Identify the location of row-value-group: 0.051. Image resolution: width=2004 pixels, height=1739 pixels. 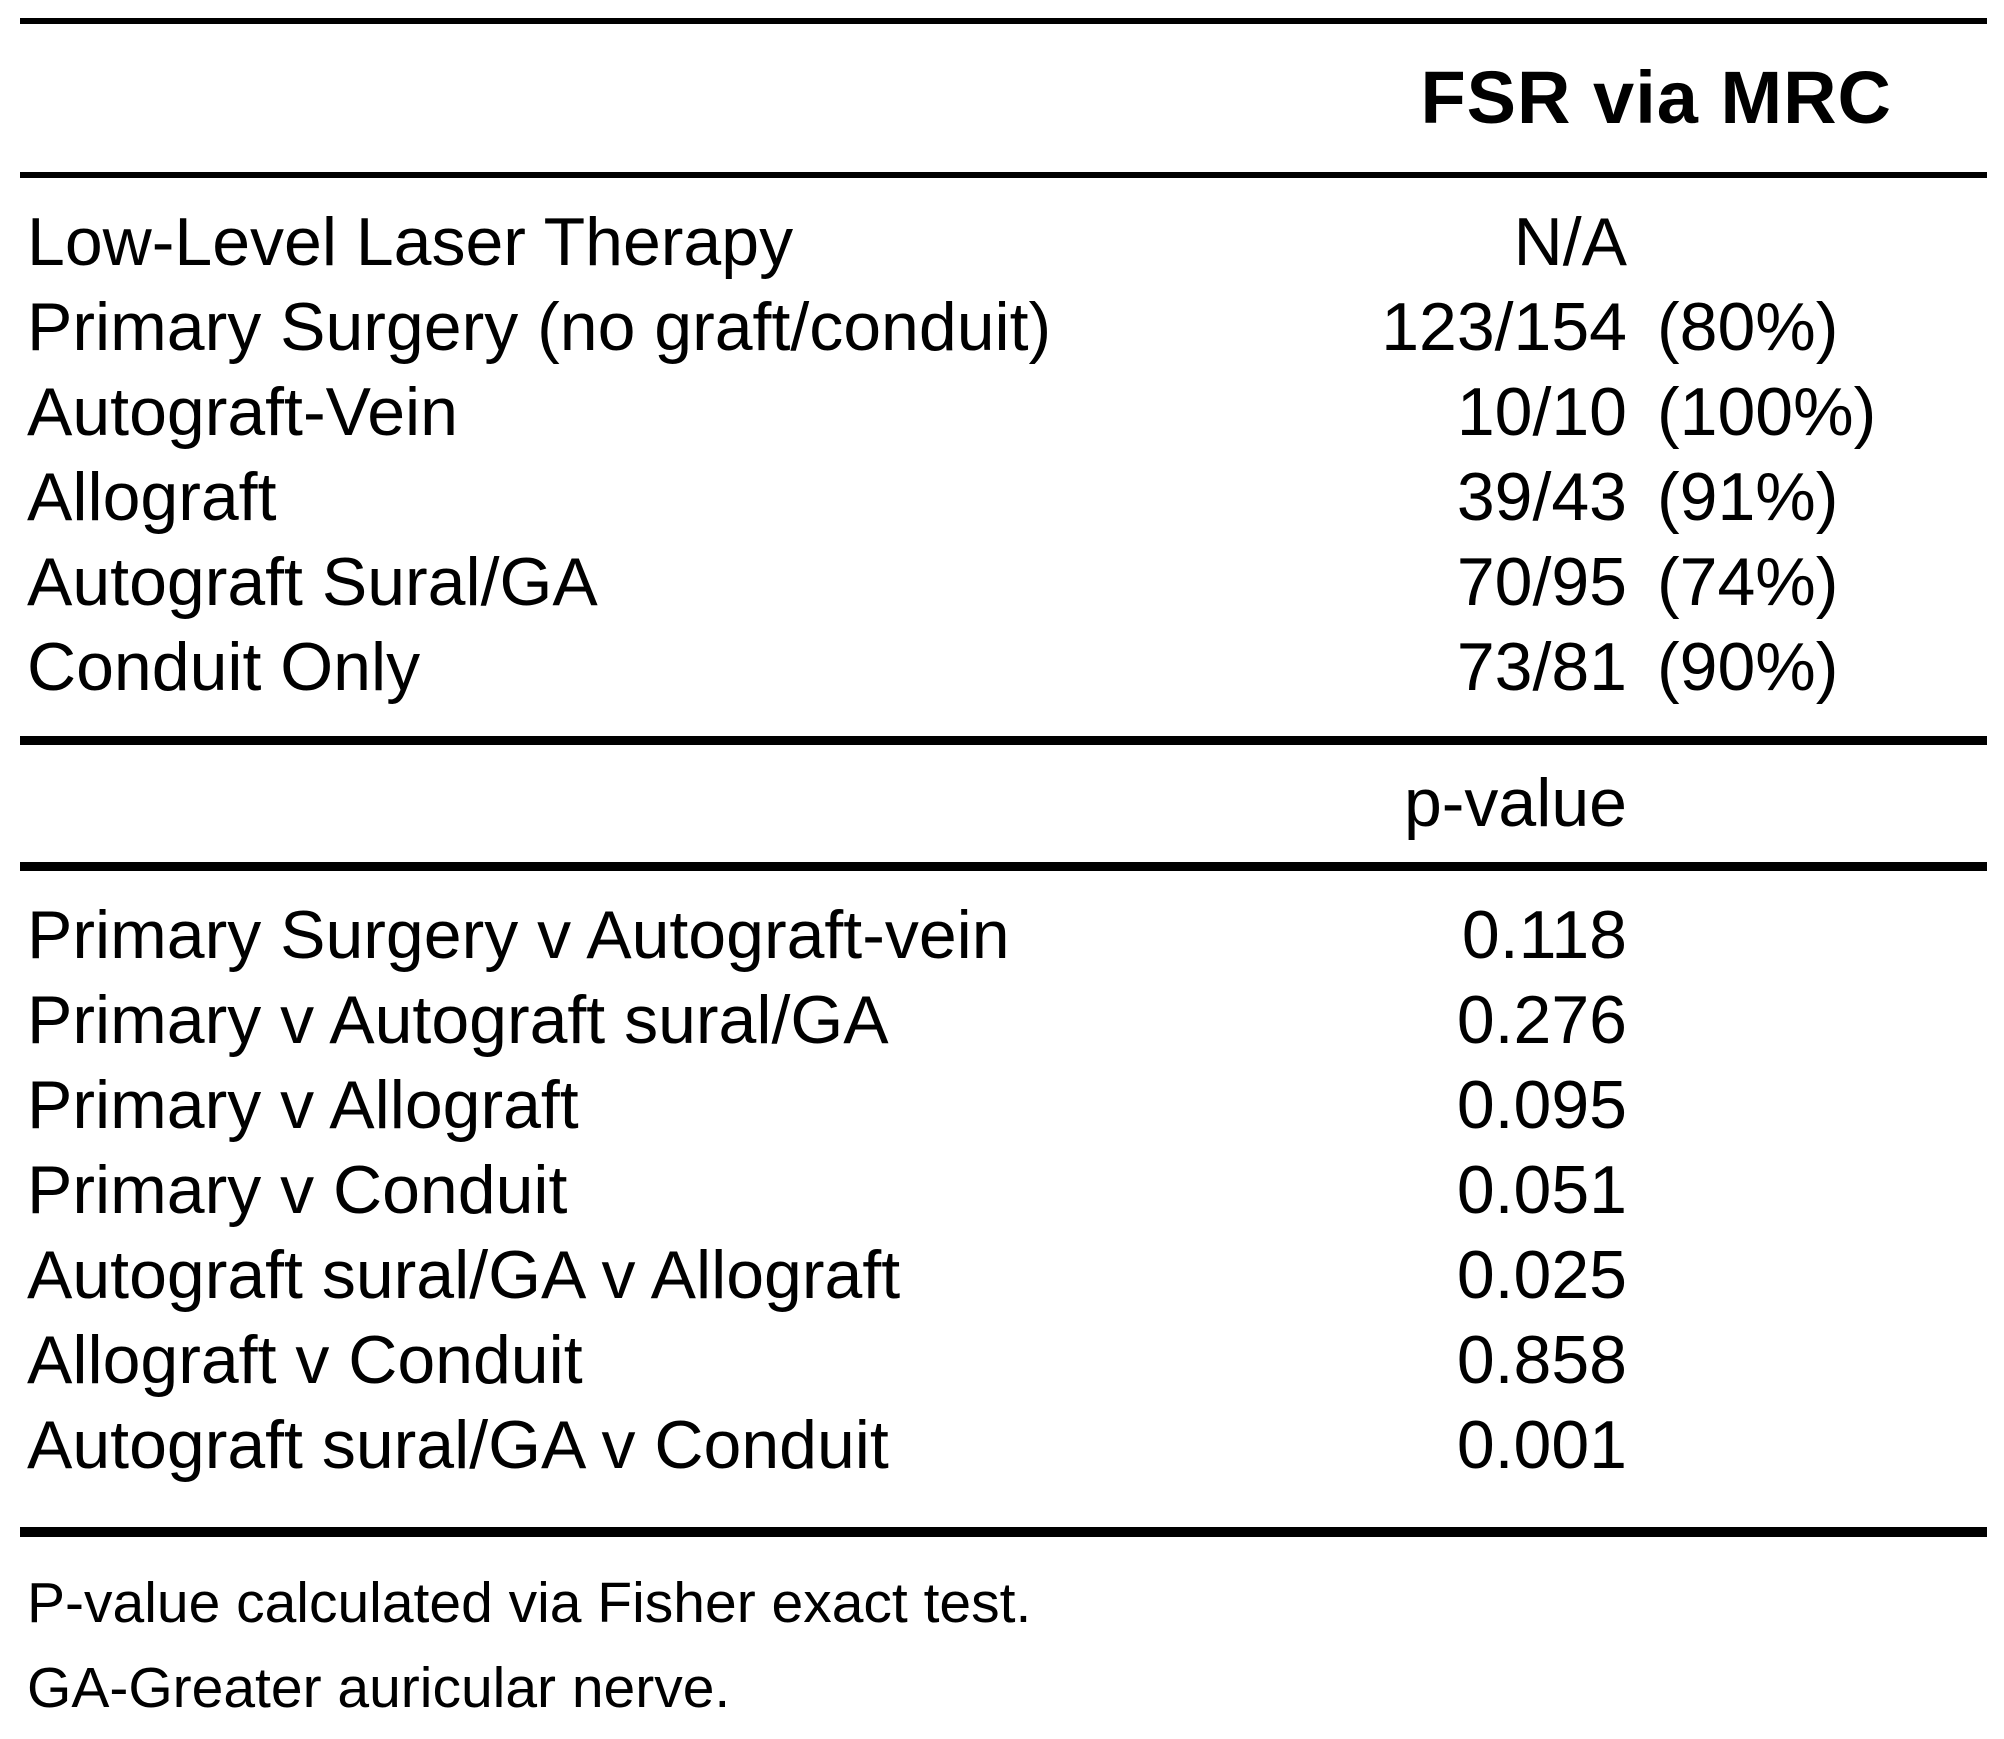
(1634, 1190).